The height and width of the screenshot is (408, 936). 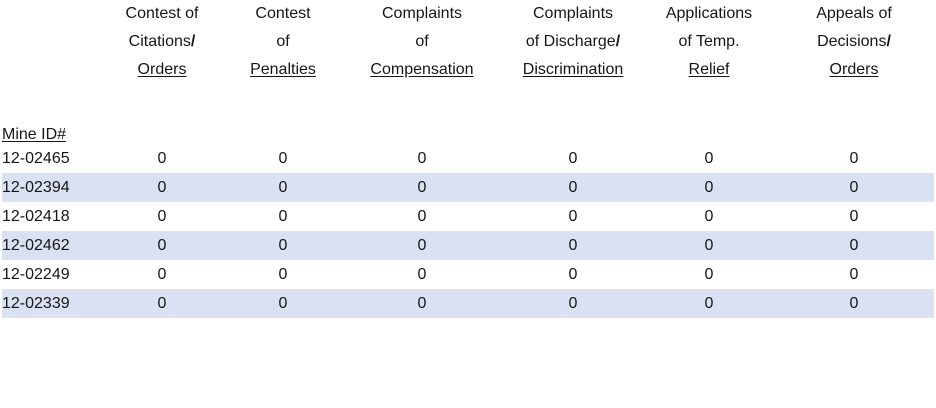 I want to click on header-line: Appeals of, so click(x=854, y=13).